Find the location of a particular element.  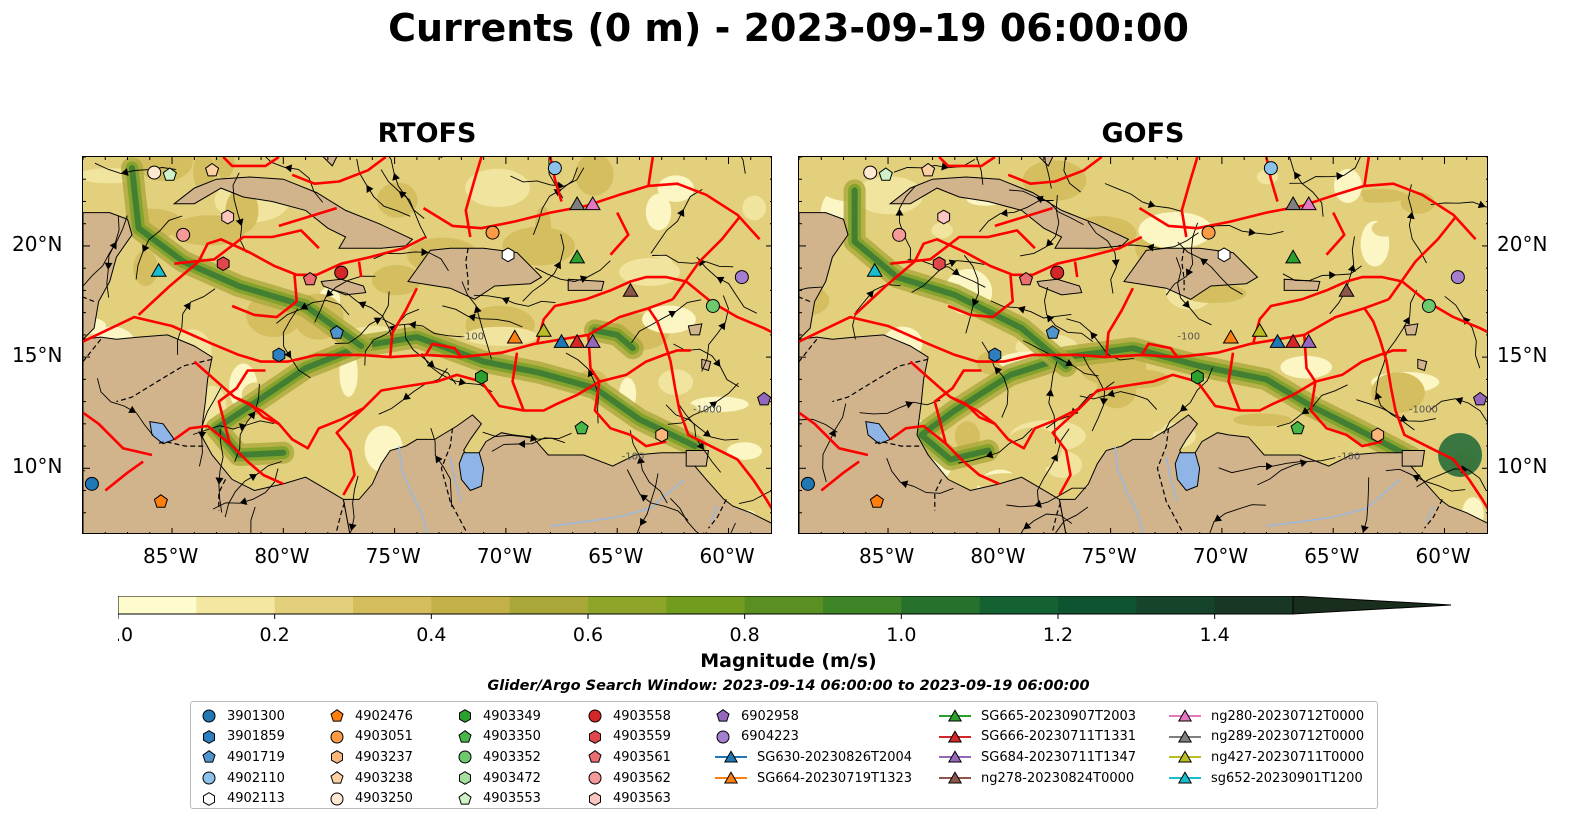

legend-column: 4903558 4903559 4903561 4903562 4903563 is located at coordinates (628, 757).